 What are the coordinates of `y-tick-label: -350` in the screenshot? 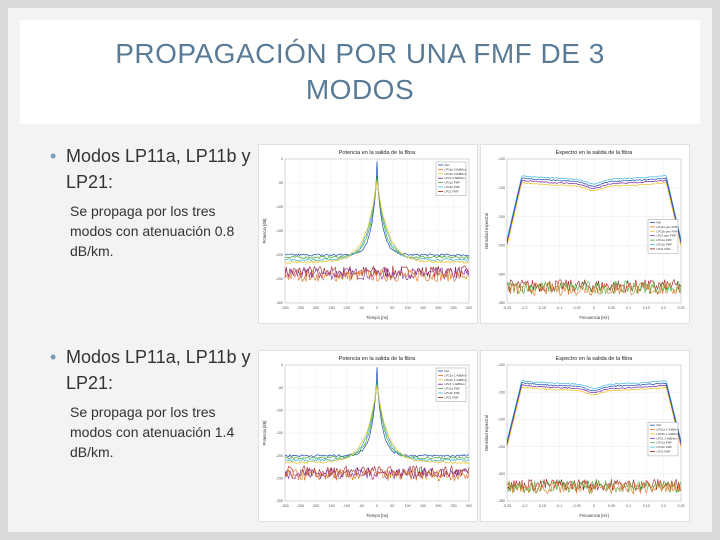 It's located at (501, 501).